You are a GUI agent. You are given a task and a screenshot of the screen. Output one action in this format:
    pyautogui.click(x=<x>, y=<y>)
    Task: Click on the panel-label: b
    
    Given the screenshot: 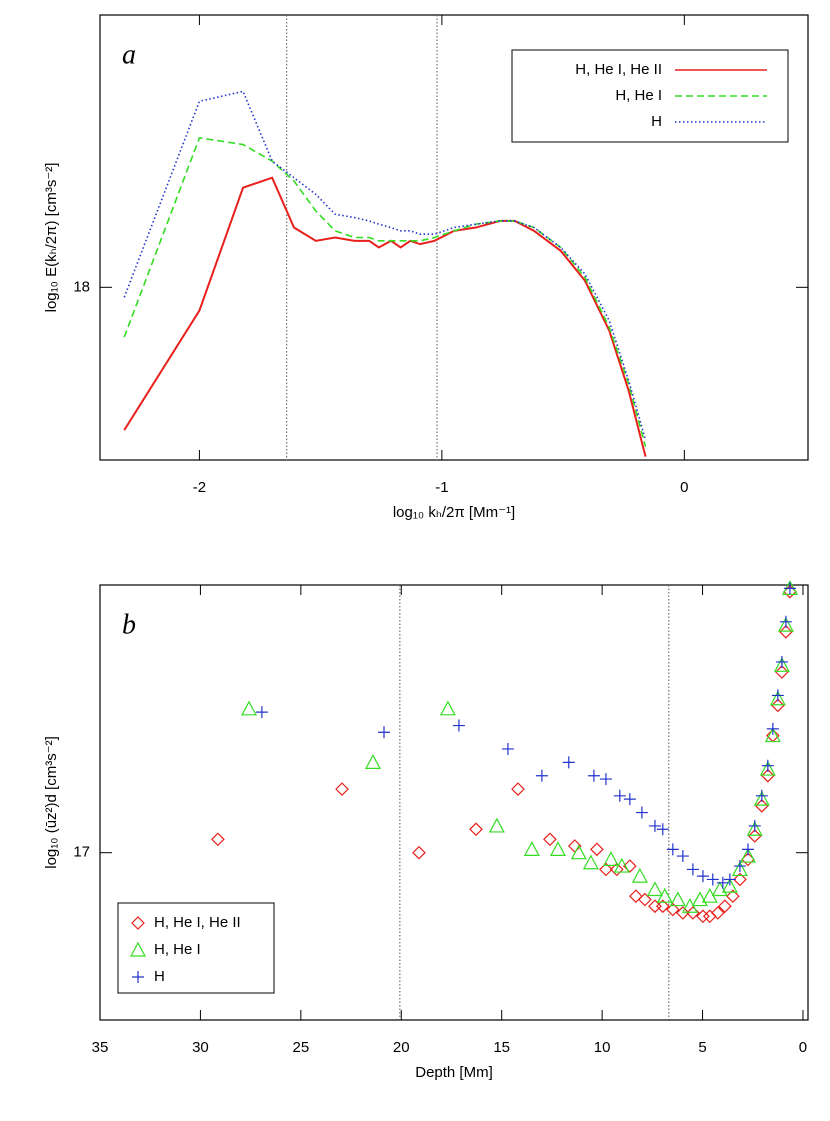 What is the action you would take?
    pyautogui.click(x=129, y=624)
    